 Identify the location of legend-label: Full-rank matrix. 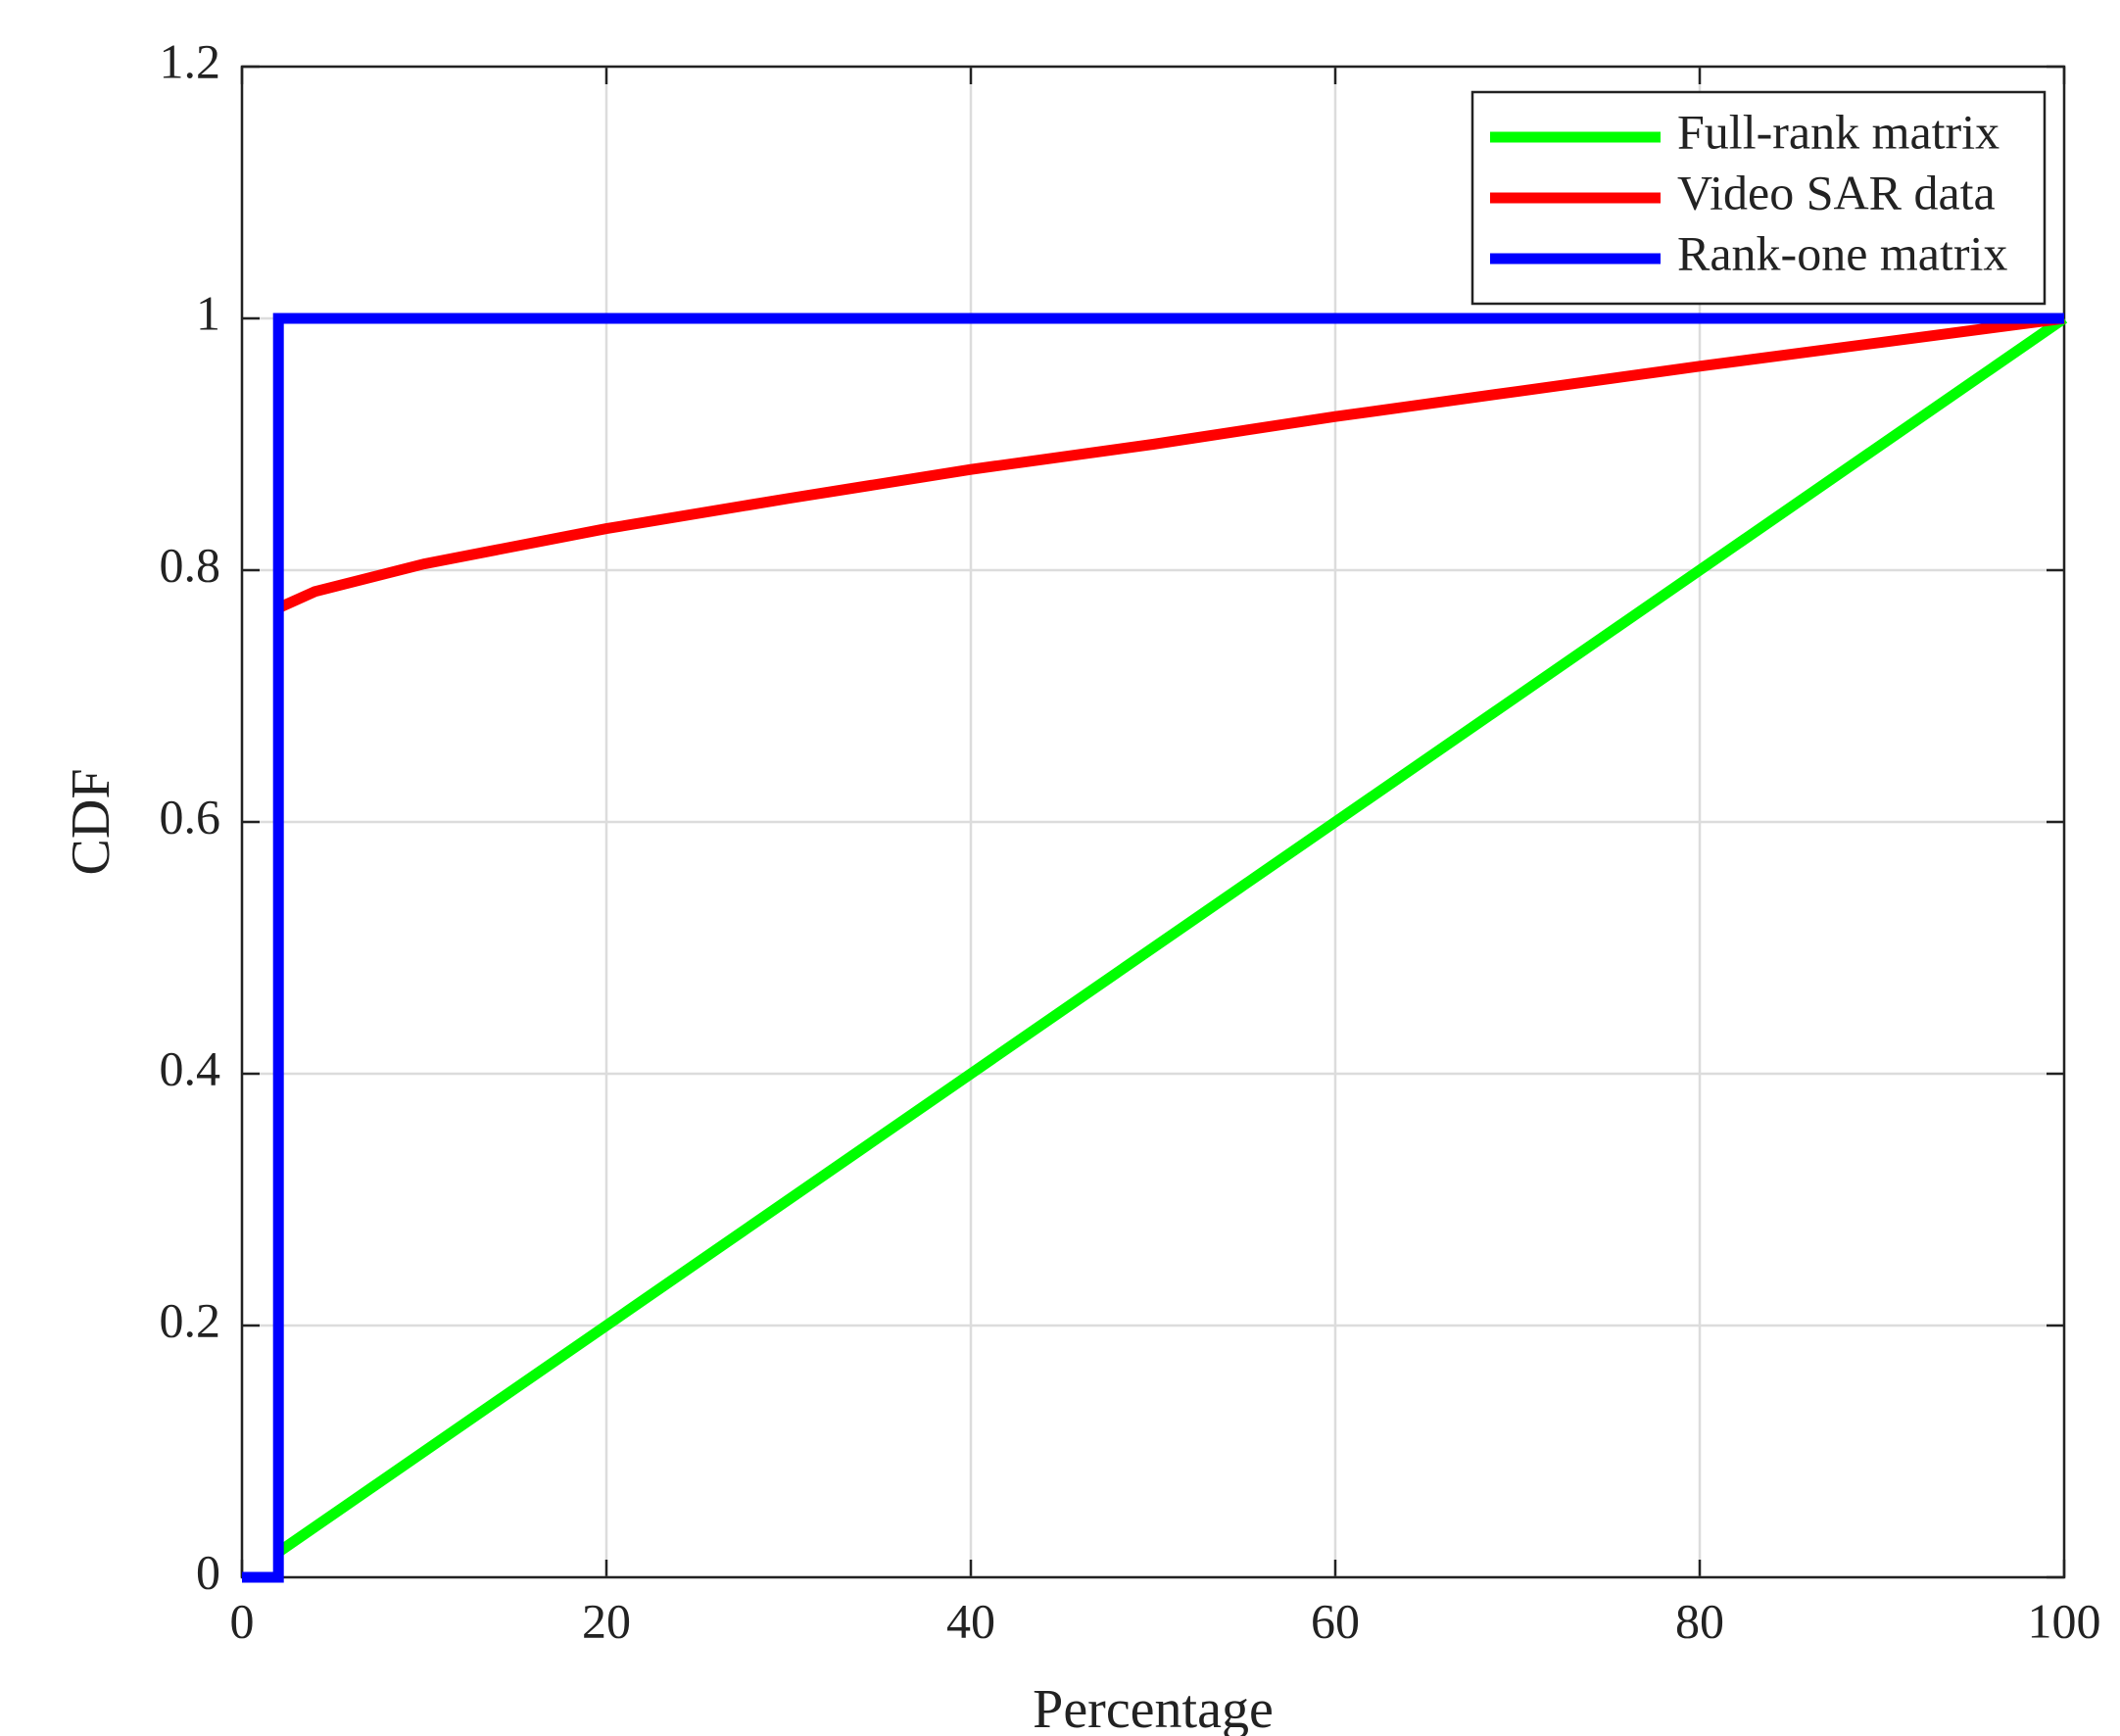
(1839, 131).